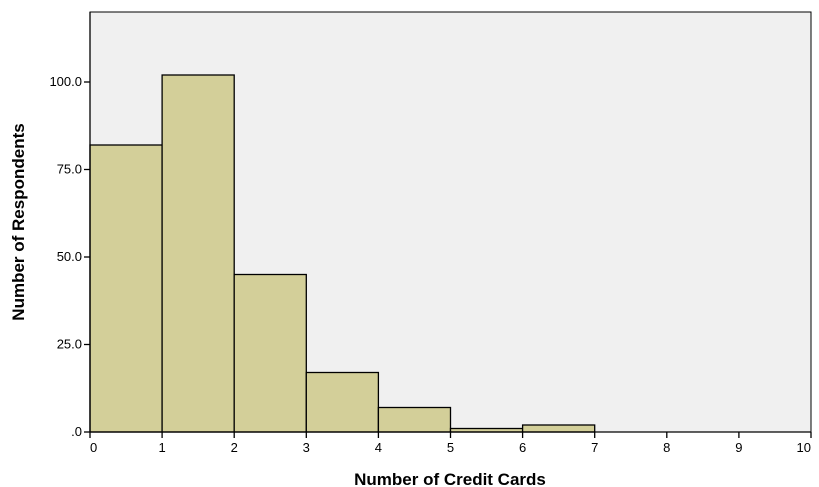 This screenshot has width=819, height=487. Describe the element at coordinates (161, 447) in the screenshot. I see `x-tick-label: 1` at that location.